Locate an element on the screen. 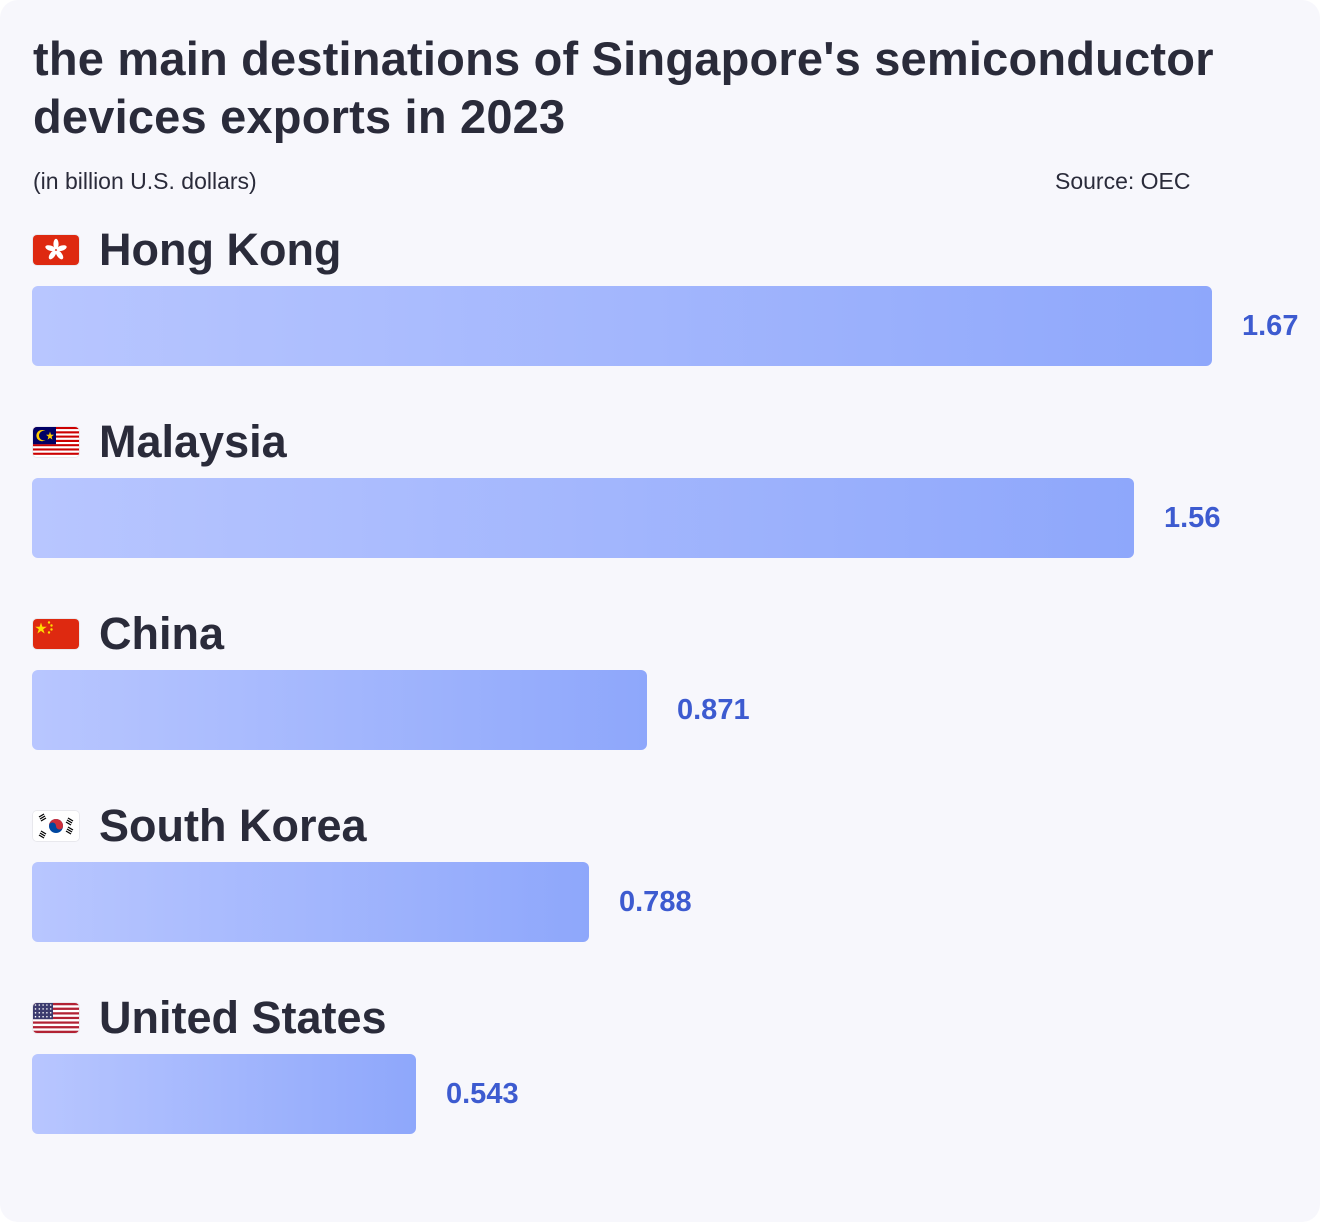 The image size is (1320, 1222). category-label: United States is located at coordinates (210, 1018).